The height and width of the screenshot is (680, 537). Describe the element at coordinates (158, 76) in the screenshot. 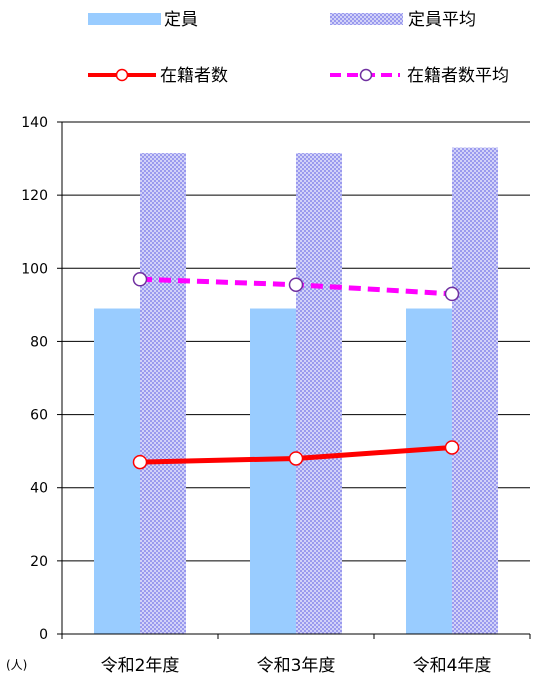

I see `legend-item-zaiseki: 在籍者数` at that location.